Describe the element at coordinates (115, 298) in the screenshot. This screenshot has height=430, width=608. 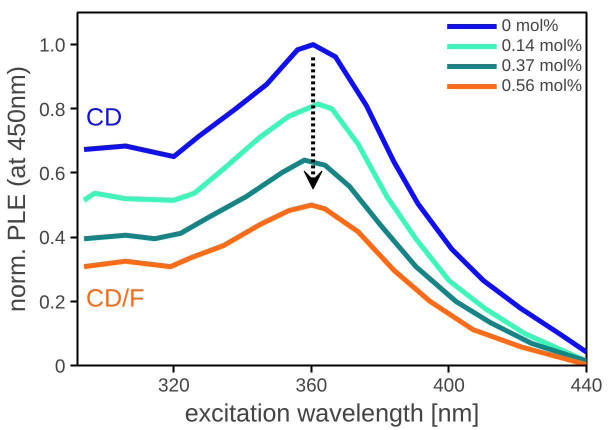
I see `annotation: CD/F` at that location.